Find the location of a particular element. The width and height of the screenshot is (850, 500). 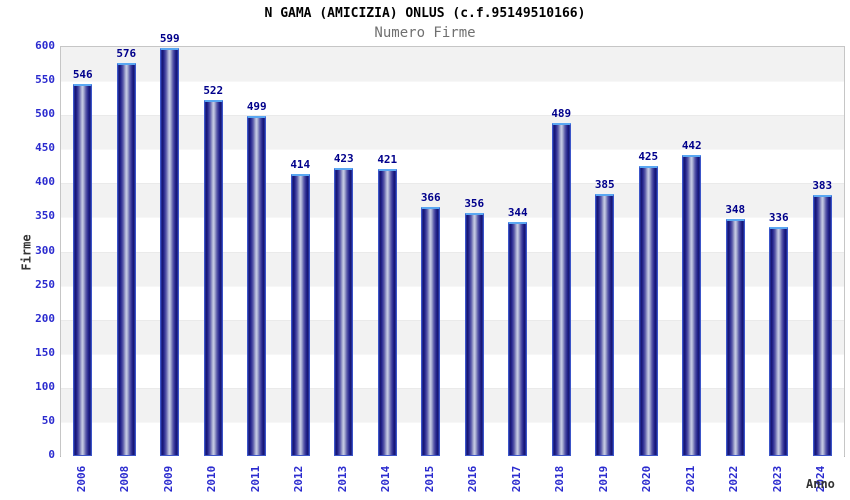

x-tick-label: 2019 is located at coordinates (603, 479).